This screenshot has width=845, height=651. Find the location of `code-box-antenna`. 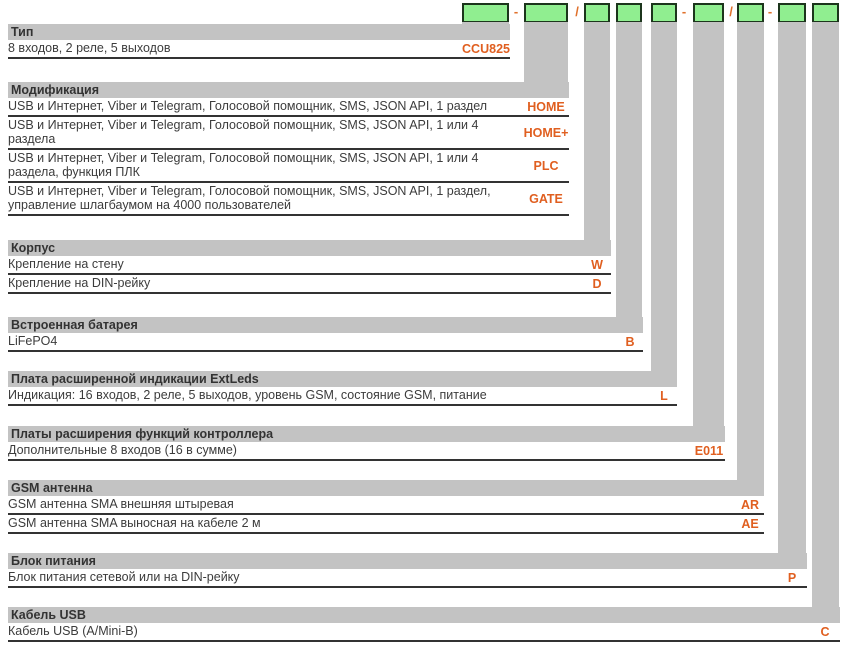

code-box-antenna is located at coordinates (750, 13).